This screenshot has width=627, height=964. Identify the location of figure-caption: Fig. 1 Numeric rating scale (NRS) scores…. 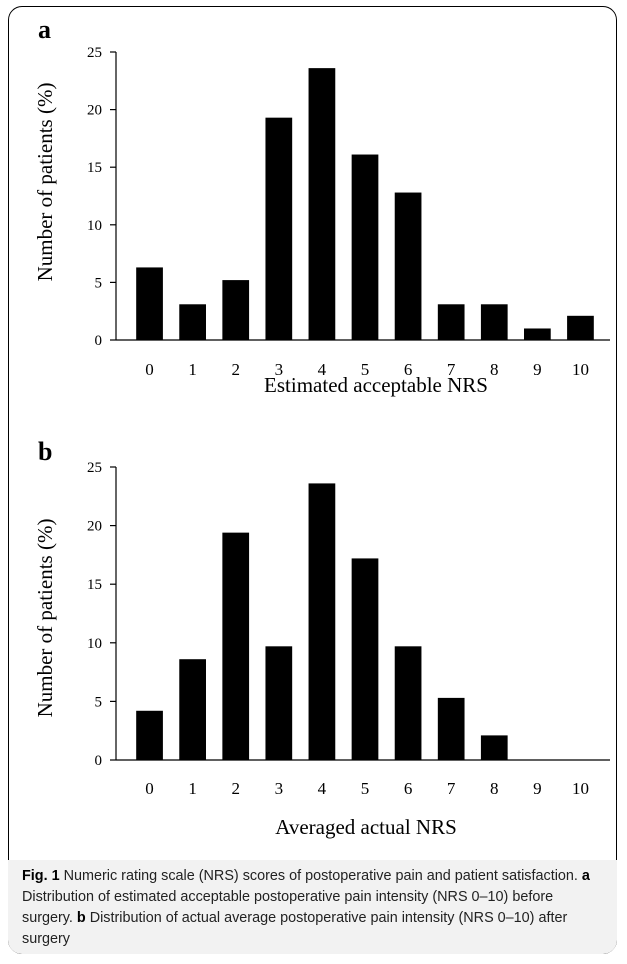
(314, 908).